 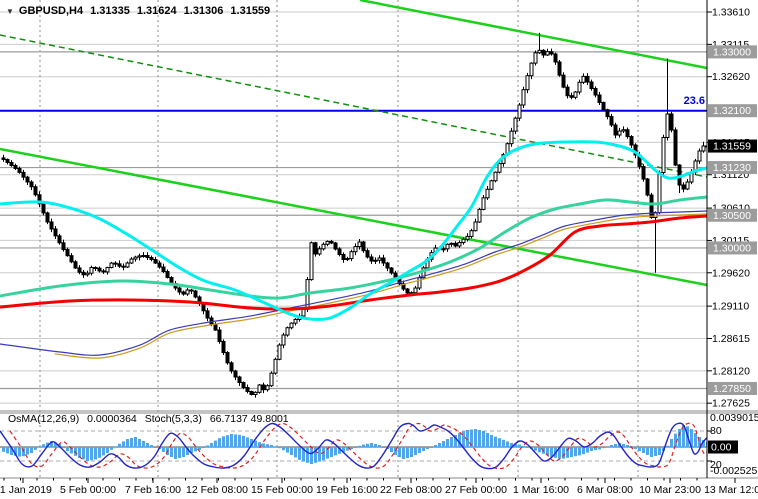 I want to click on svg-text: 15 Feb 00:00, so click(x=282, y=490).